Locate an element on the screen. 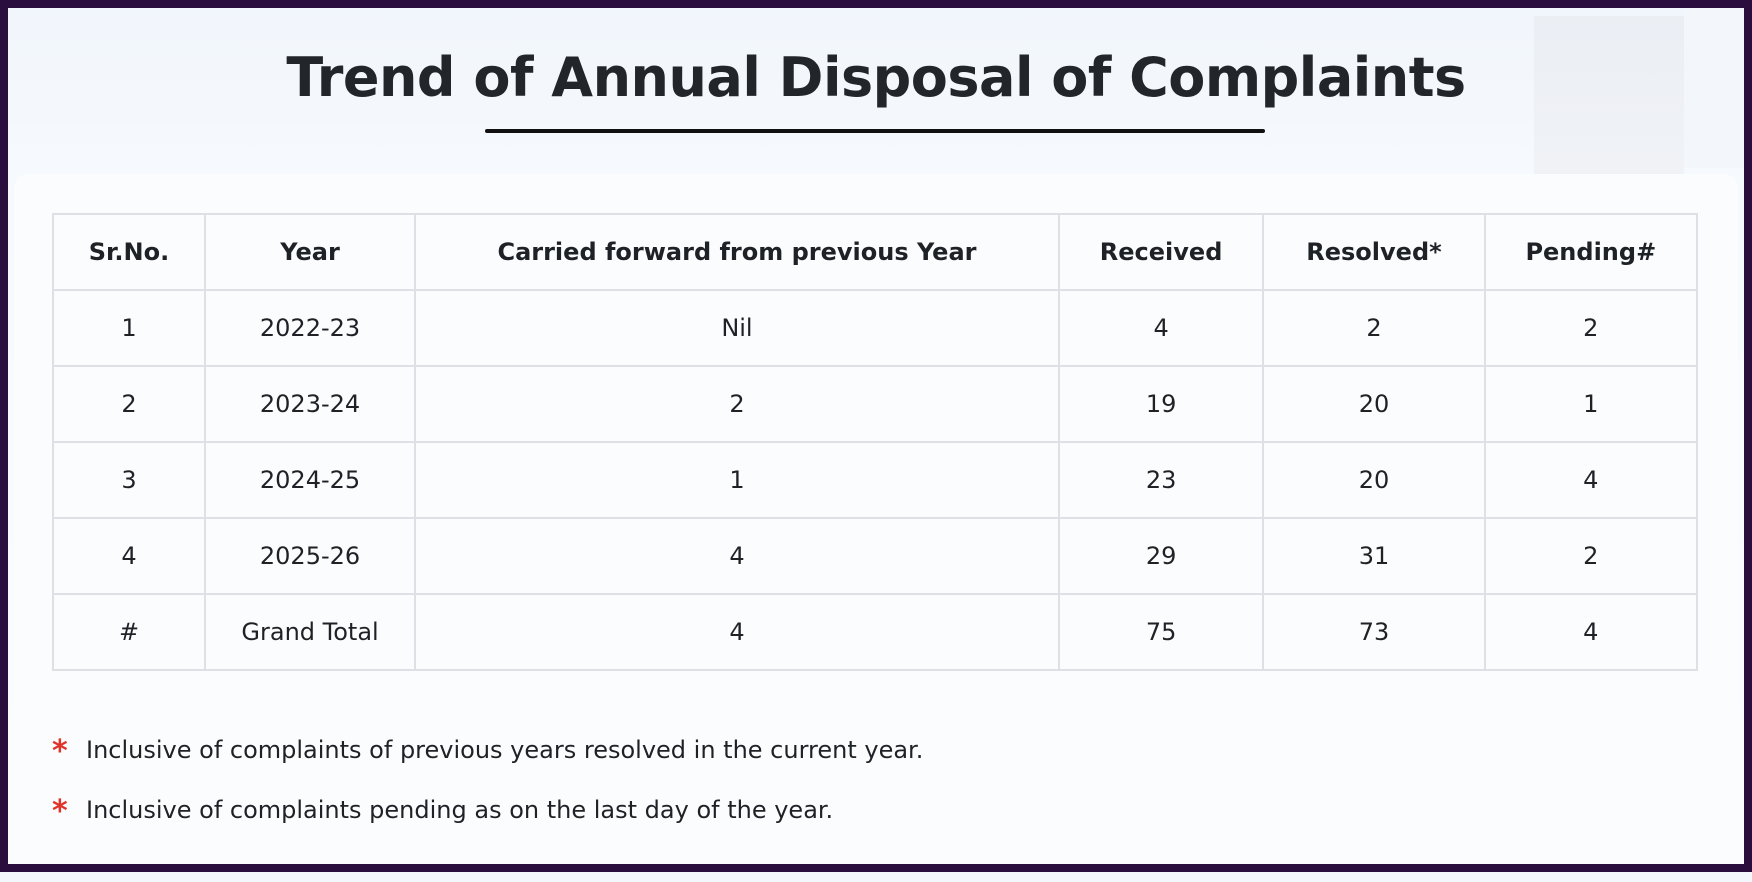 This screenshot has width=1752, height=882. cell-year: 2023-24 is located at coordinates (310, 404).